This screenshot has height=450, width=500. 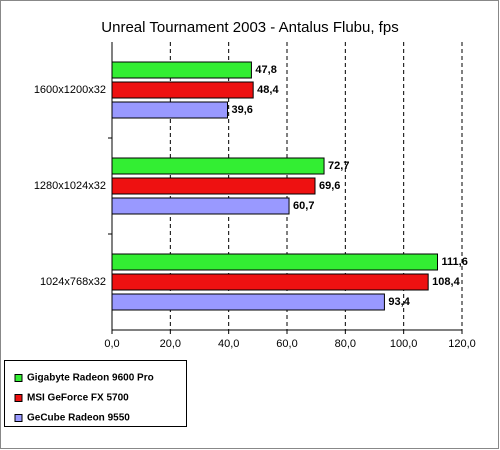 I want to click on value-label: 47,8, so click(x=265, y=70).